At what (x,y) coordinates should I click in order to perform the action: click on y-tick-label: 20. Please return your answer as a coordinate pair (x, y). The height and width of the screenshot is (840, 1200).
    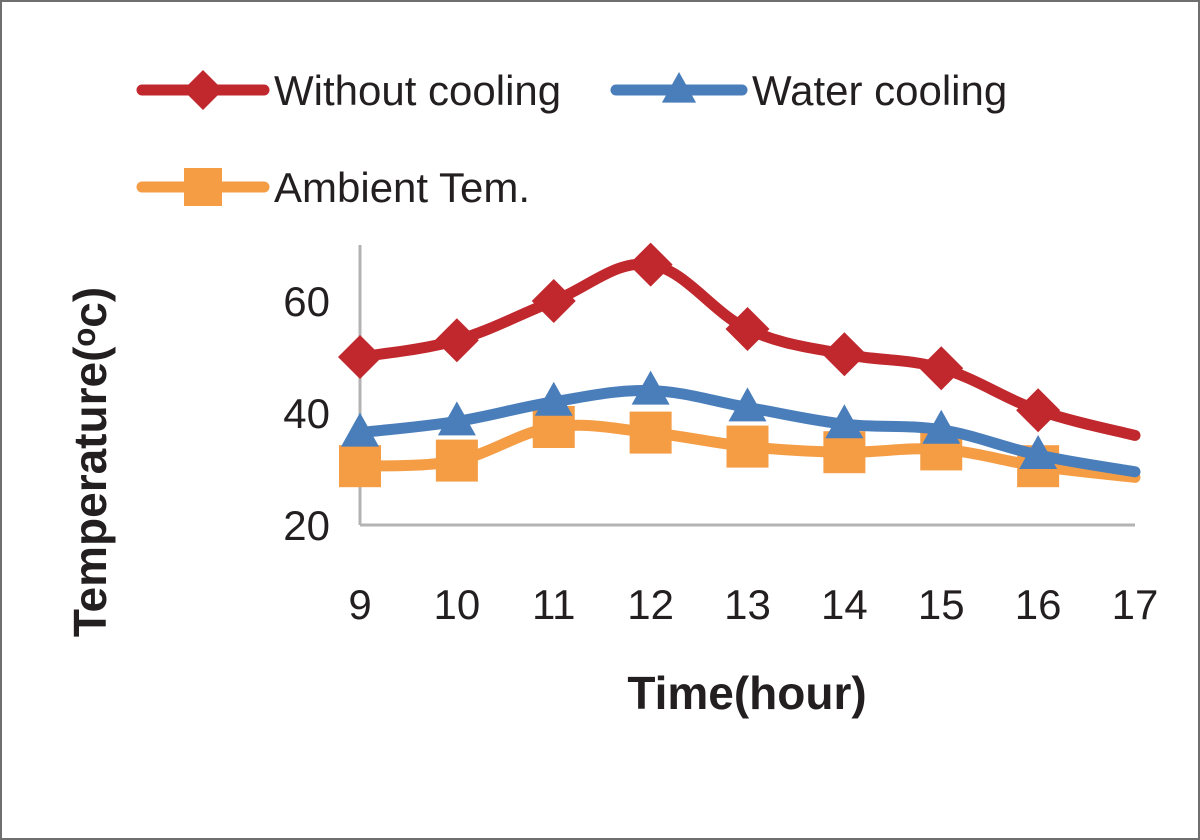
    Looking at the image, I should click on (306, 525).